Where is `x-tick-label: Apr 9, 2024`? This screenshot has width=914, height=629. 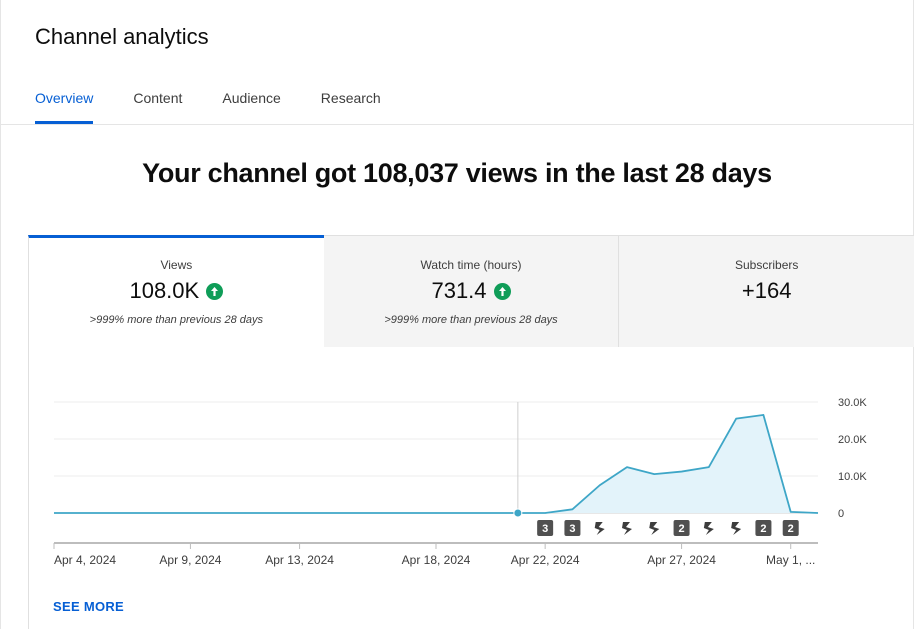
x-tick-label: Apr 9, 2024 is located at coordinates (190, 560).